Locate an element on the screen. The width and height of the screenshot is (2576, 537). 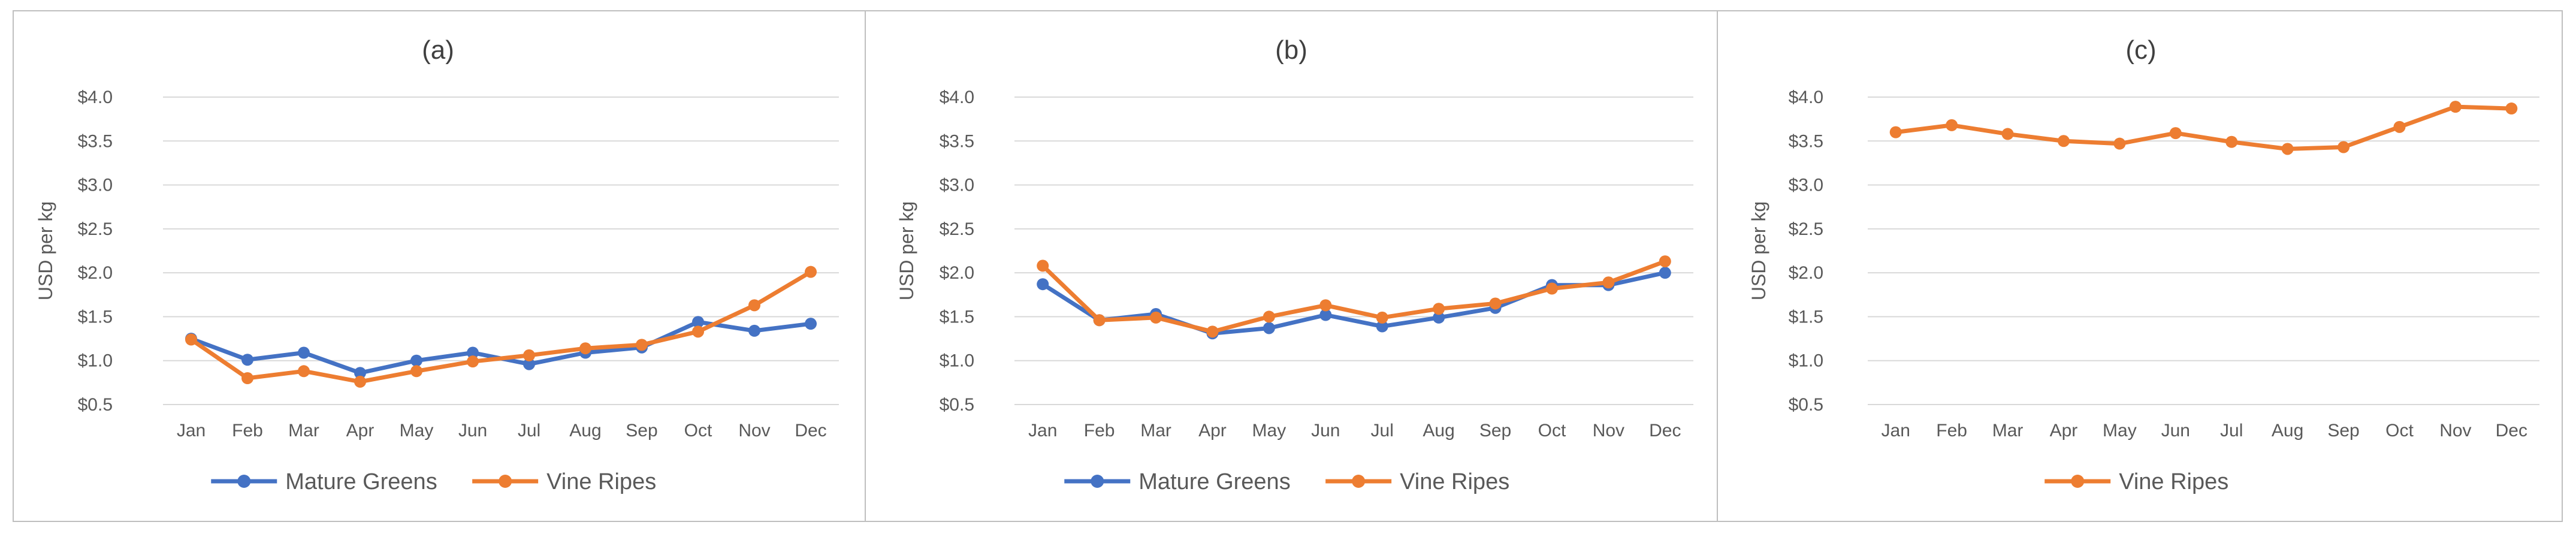
y-tick-label: $4.0 is located at coordinates (1806, 97).